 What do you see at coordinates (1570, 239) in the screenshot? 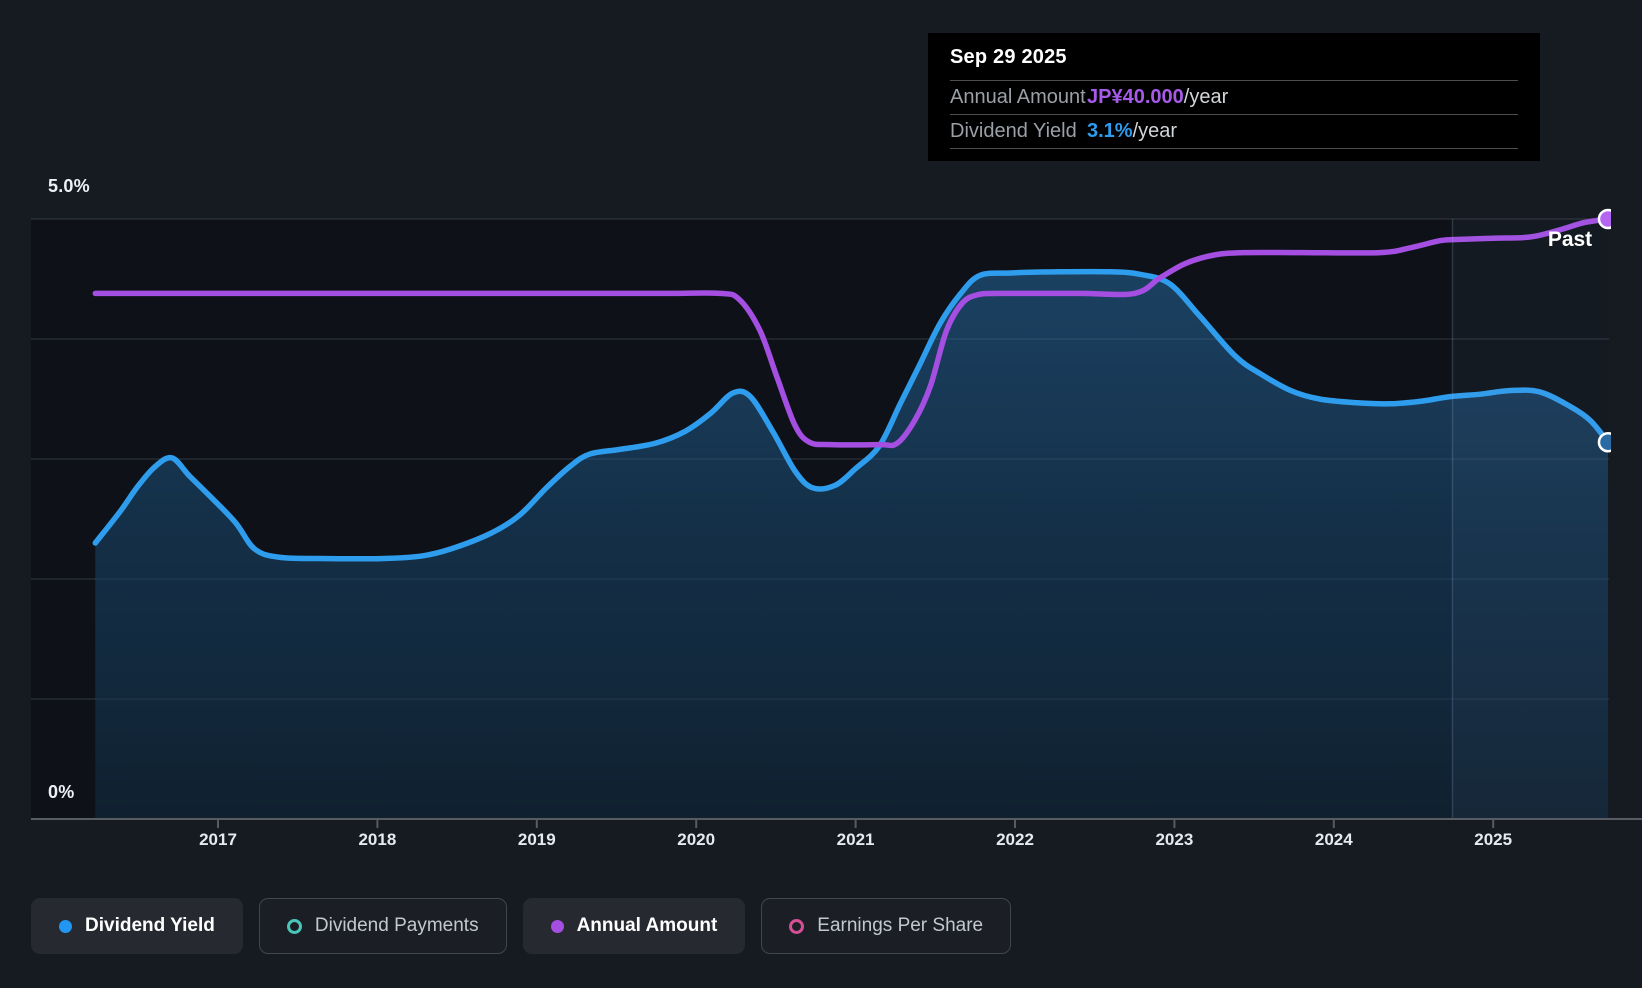
I see `past-label: Past` at bounding box center [1570, 239].